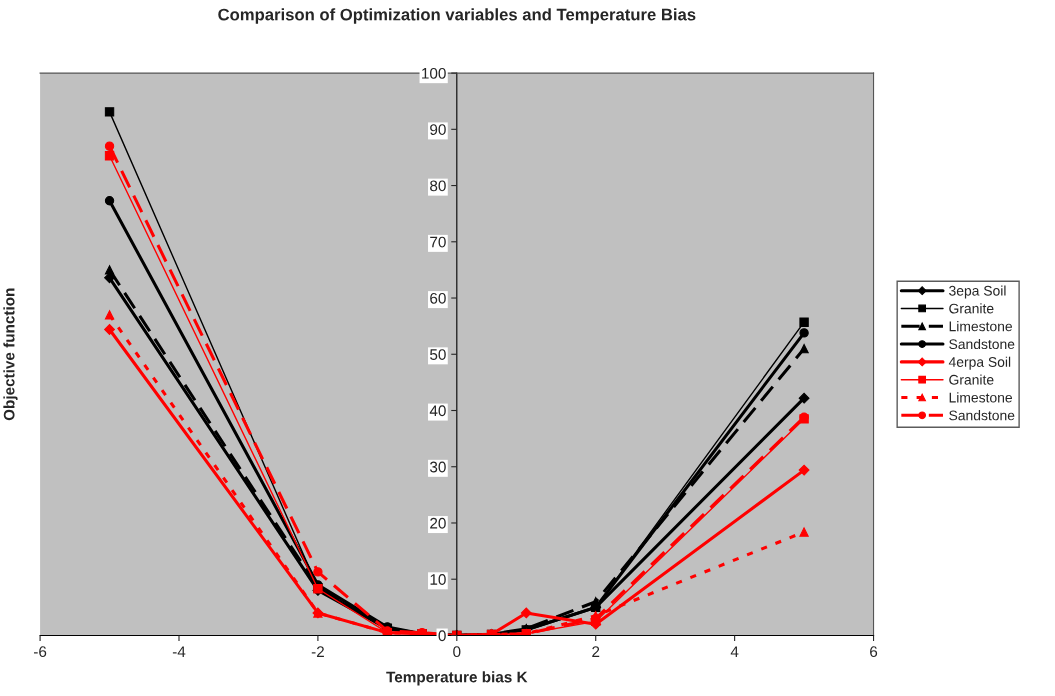 The height and width of the screenshot is (696, 1055). Describe the element at coordinates (438, 129) in the screenshot. I see `y-tick-label: 90` at that location.